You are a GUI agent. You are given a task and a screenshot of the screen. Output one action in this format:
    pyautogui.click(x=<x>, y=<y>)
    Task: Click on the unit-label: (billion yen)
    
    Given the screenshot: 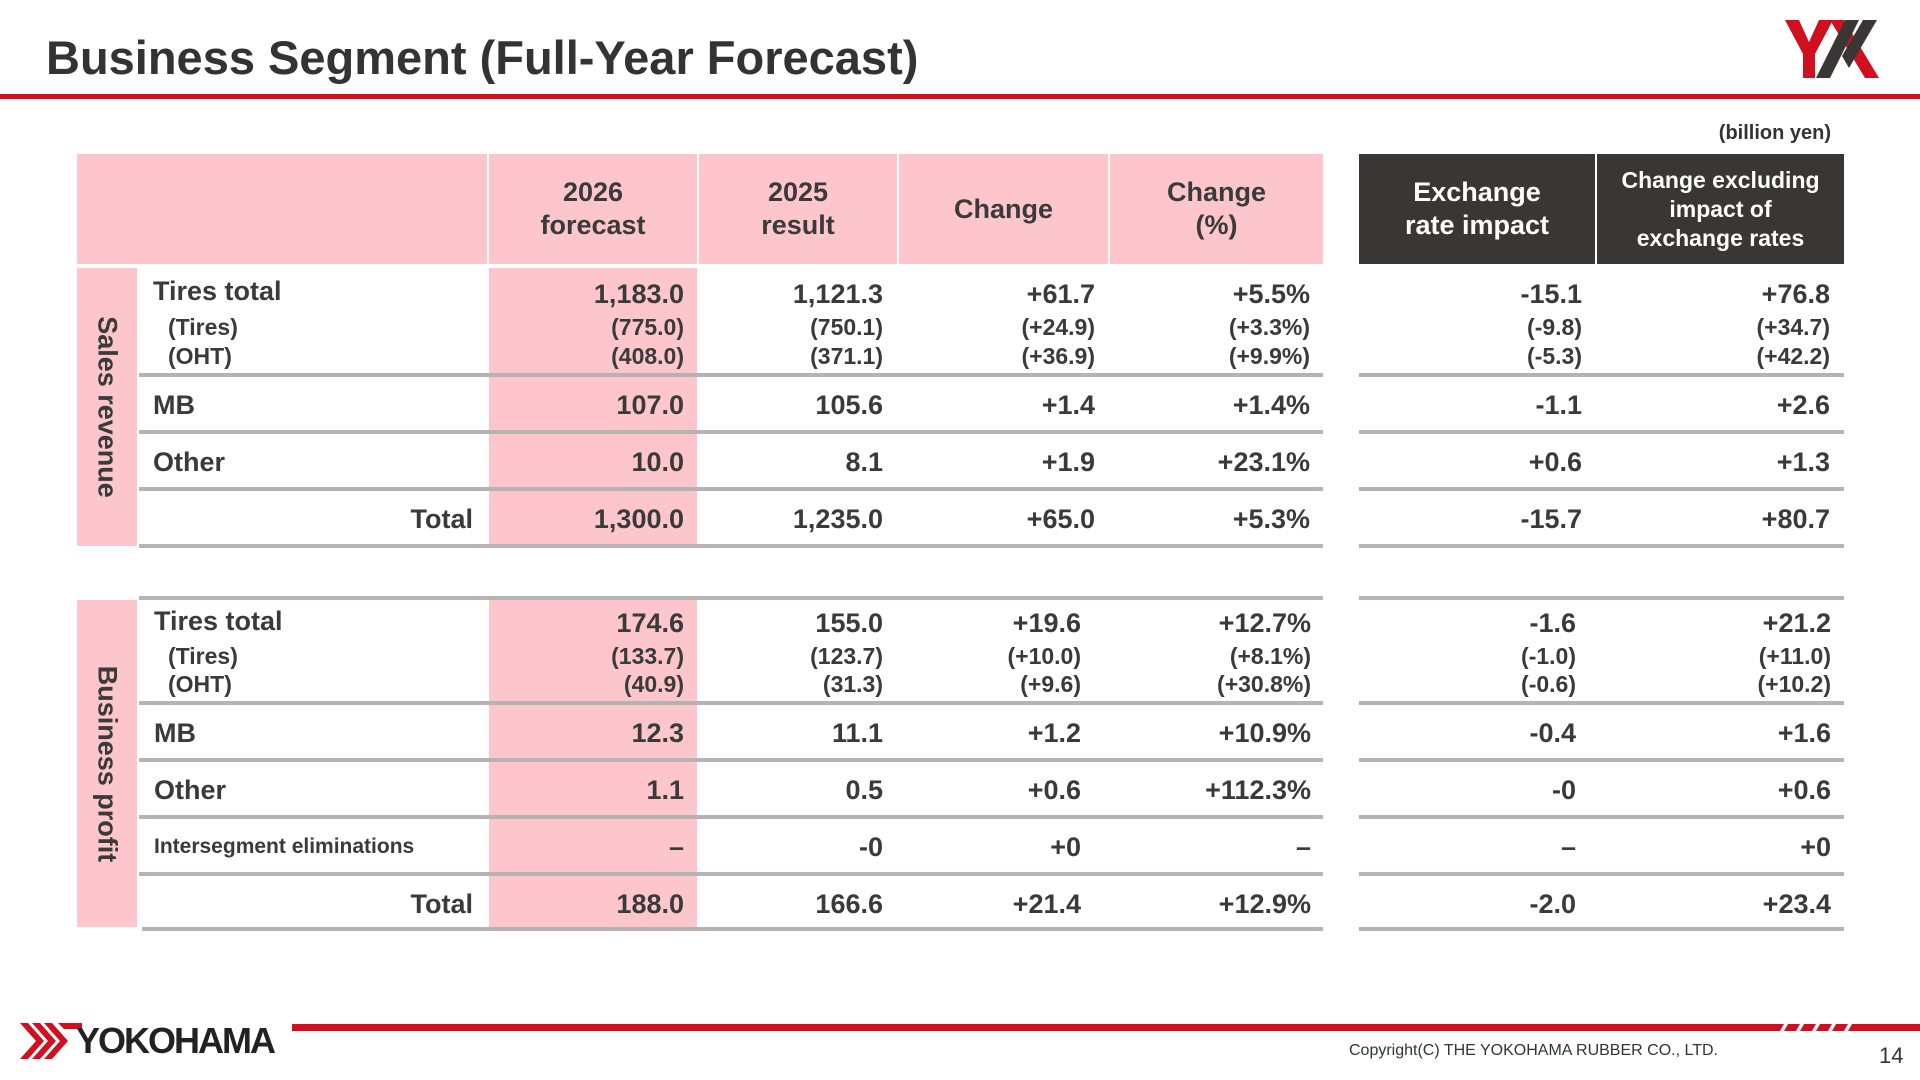 What is the action you would take?
    pyautogui.click(x=1774, y=133)
    